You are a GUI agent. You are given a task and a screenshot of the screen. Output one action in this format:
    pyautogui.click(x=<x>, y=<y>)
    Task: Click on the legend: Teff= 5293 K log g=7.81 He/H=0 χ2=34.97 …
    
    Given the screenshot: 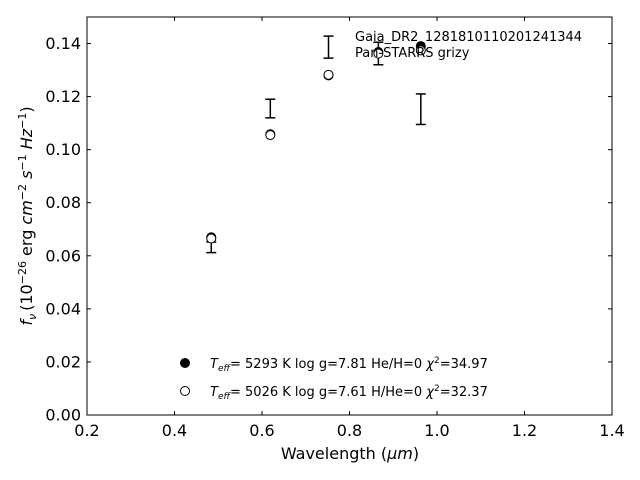 What is the action you would take?
    pyautogui.click(x=334, y=379)
    